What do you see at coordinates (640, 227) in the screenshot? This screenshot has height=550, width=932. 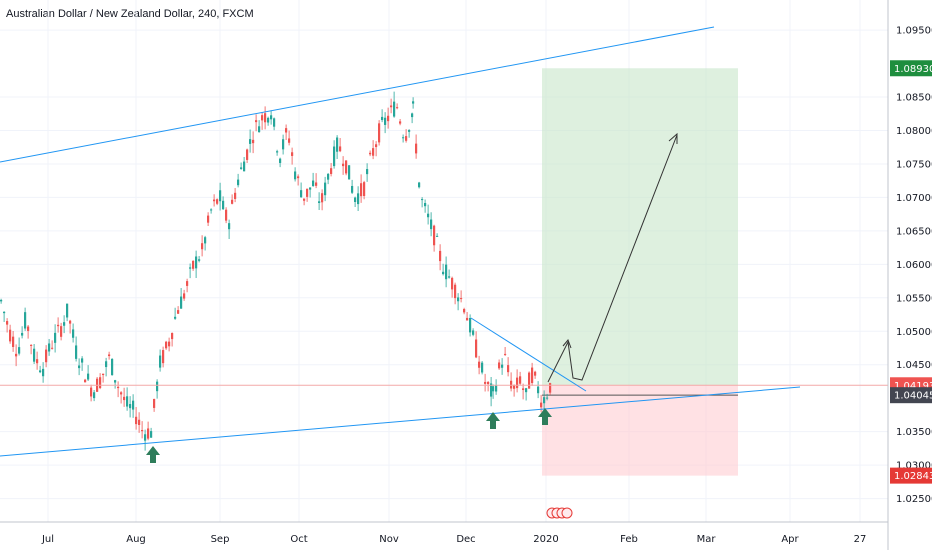 I see `profit-zone` at bounding box center [640, 227].